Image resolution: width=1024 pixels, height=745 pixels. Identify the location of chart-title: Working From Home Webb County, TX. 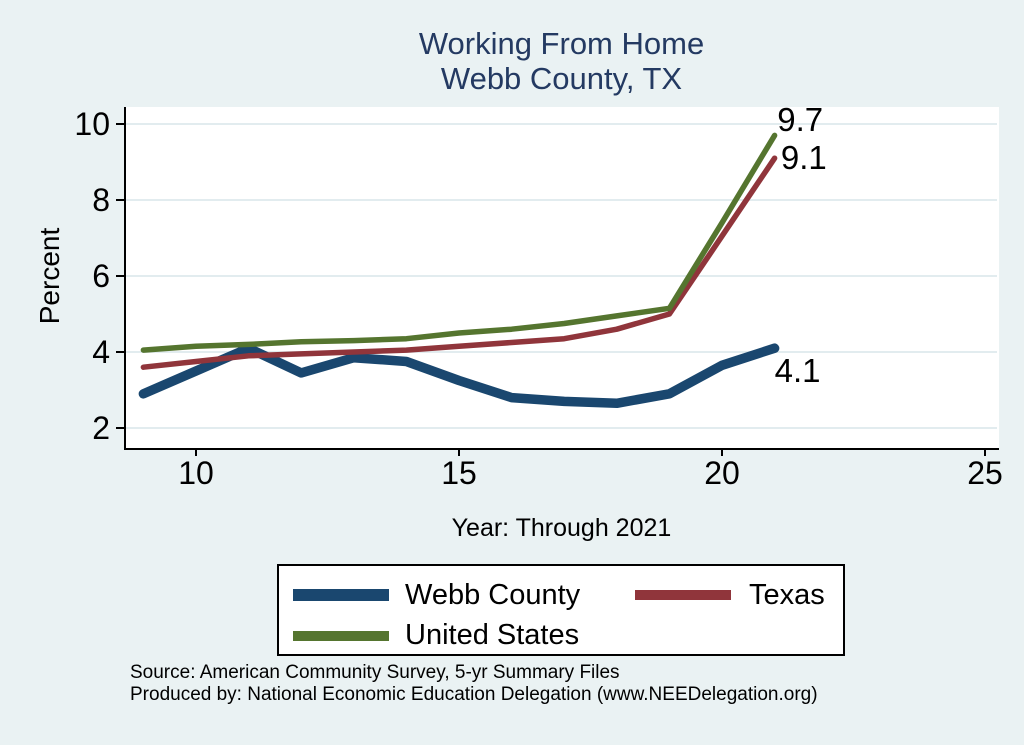
(561, 61).